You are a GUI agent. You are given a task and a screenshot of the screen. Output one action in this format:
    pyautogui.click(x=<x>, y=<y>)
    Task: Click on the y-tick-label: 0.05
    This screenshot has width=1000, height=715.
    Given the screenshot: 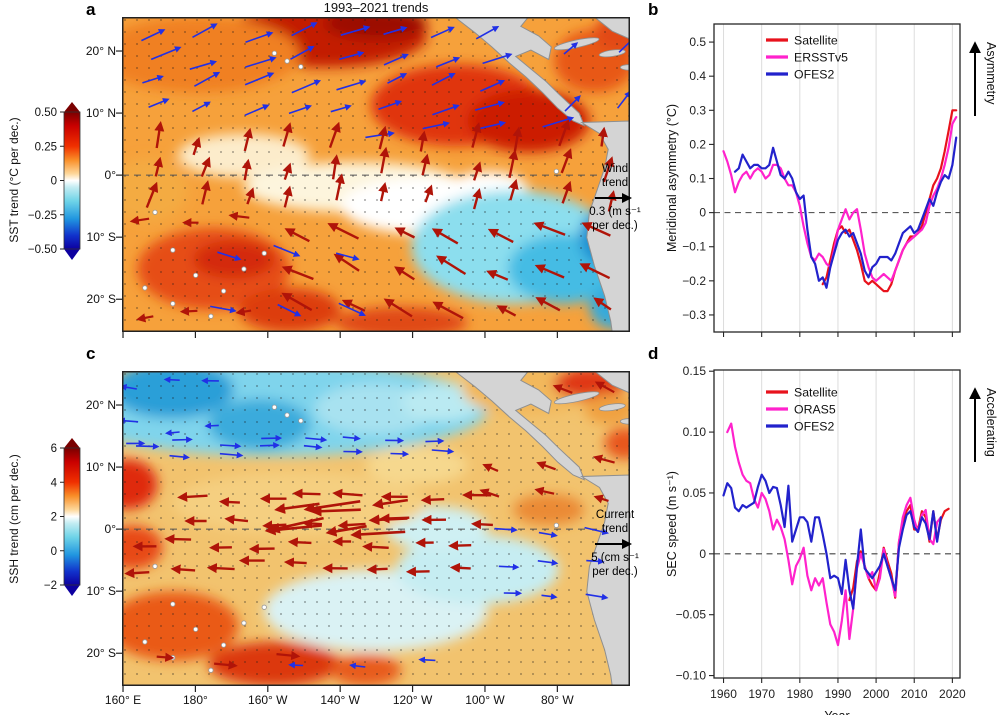 What is the action you would take?
    pyautogui.click(x=695, y=493)
    